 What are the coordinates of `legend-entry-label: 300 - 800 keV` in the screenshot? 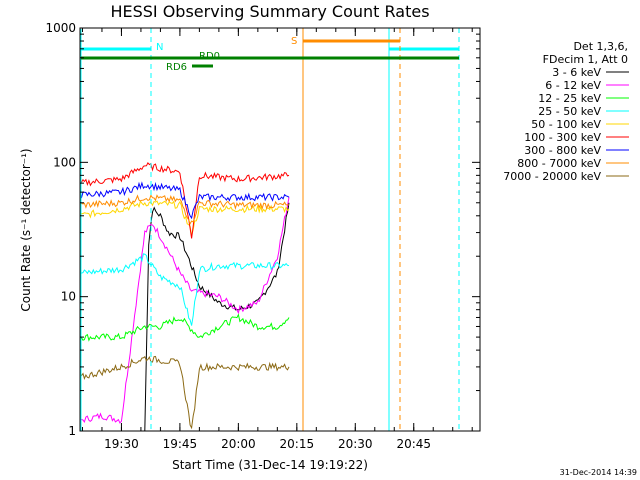 It's located at (562, 150).